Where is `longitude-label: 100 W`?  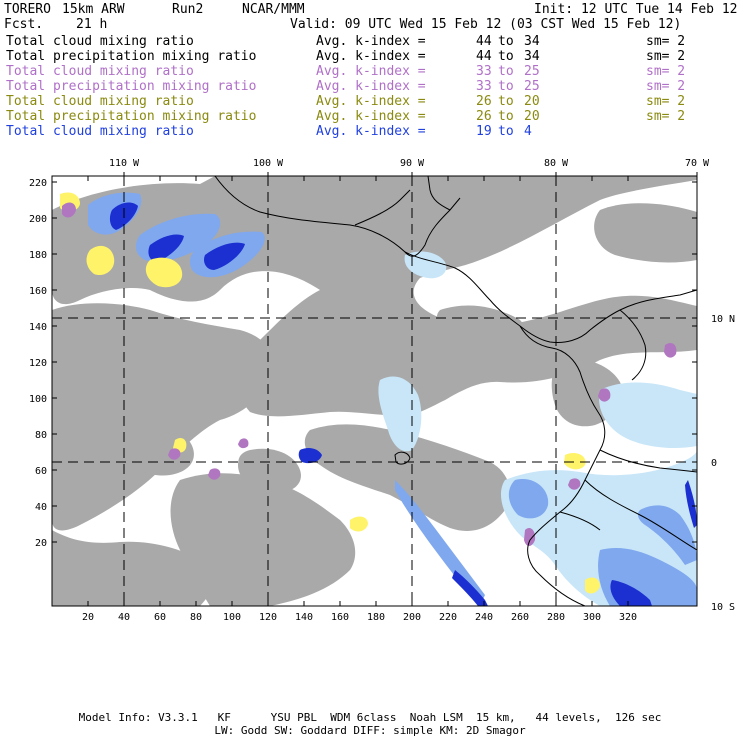
longitude-label: 100 W is located at coordinates (268, 163).